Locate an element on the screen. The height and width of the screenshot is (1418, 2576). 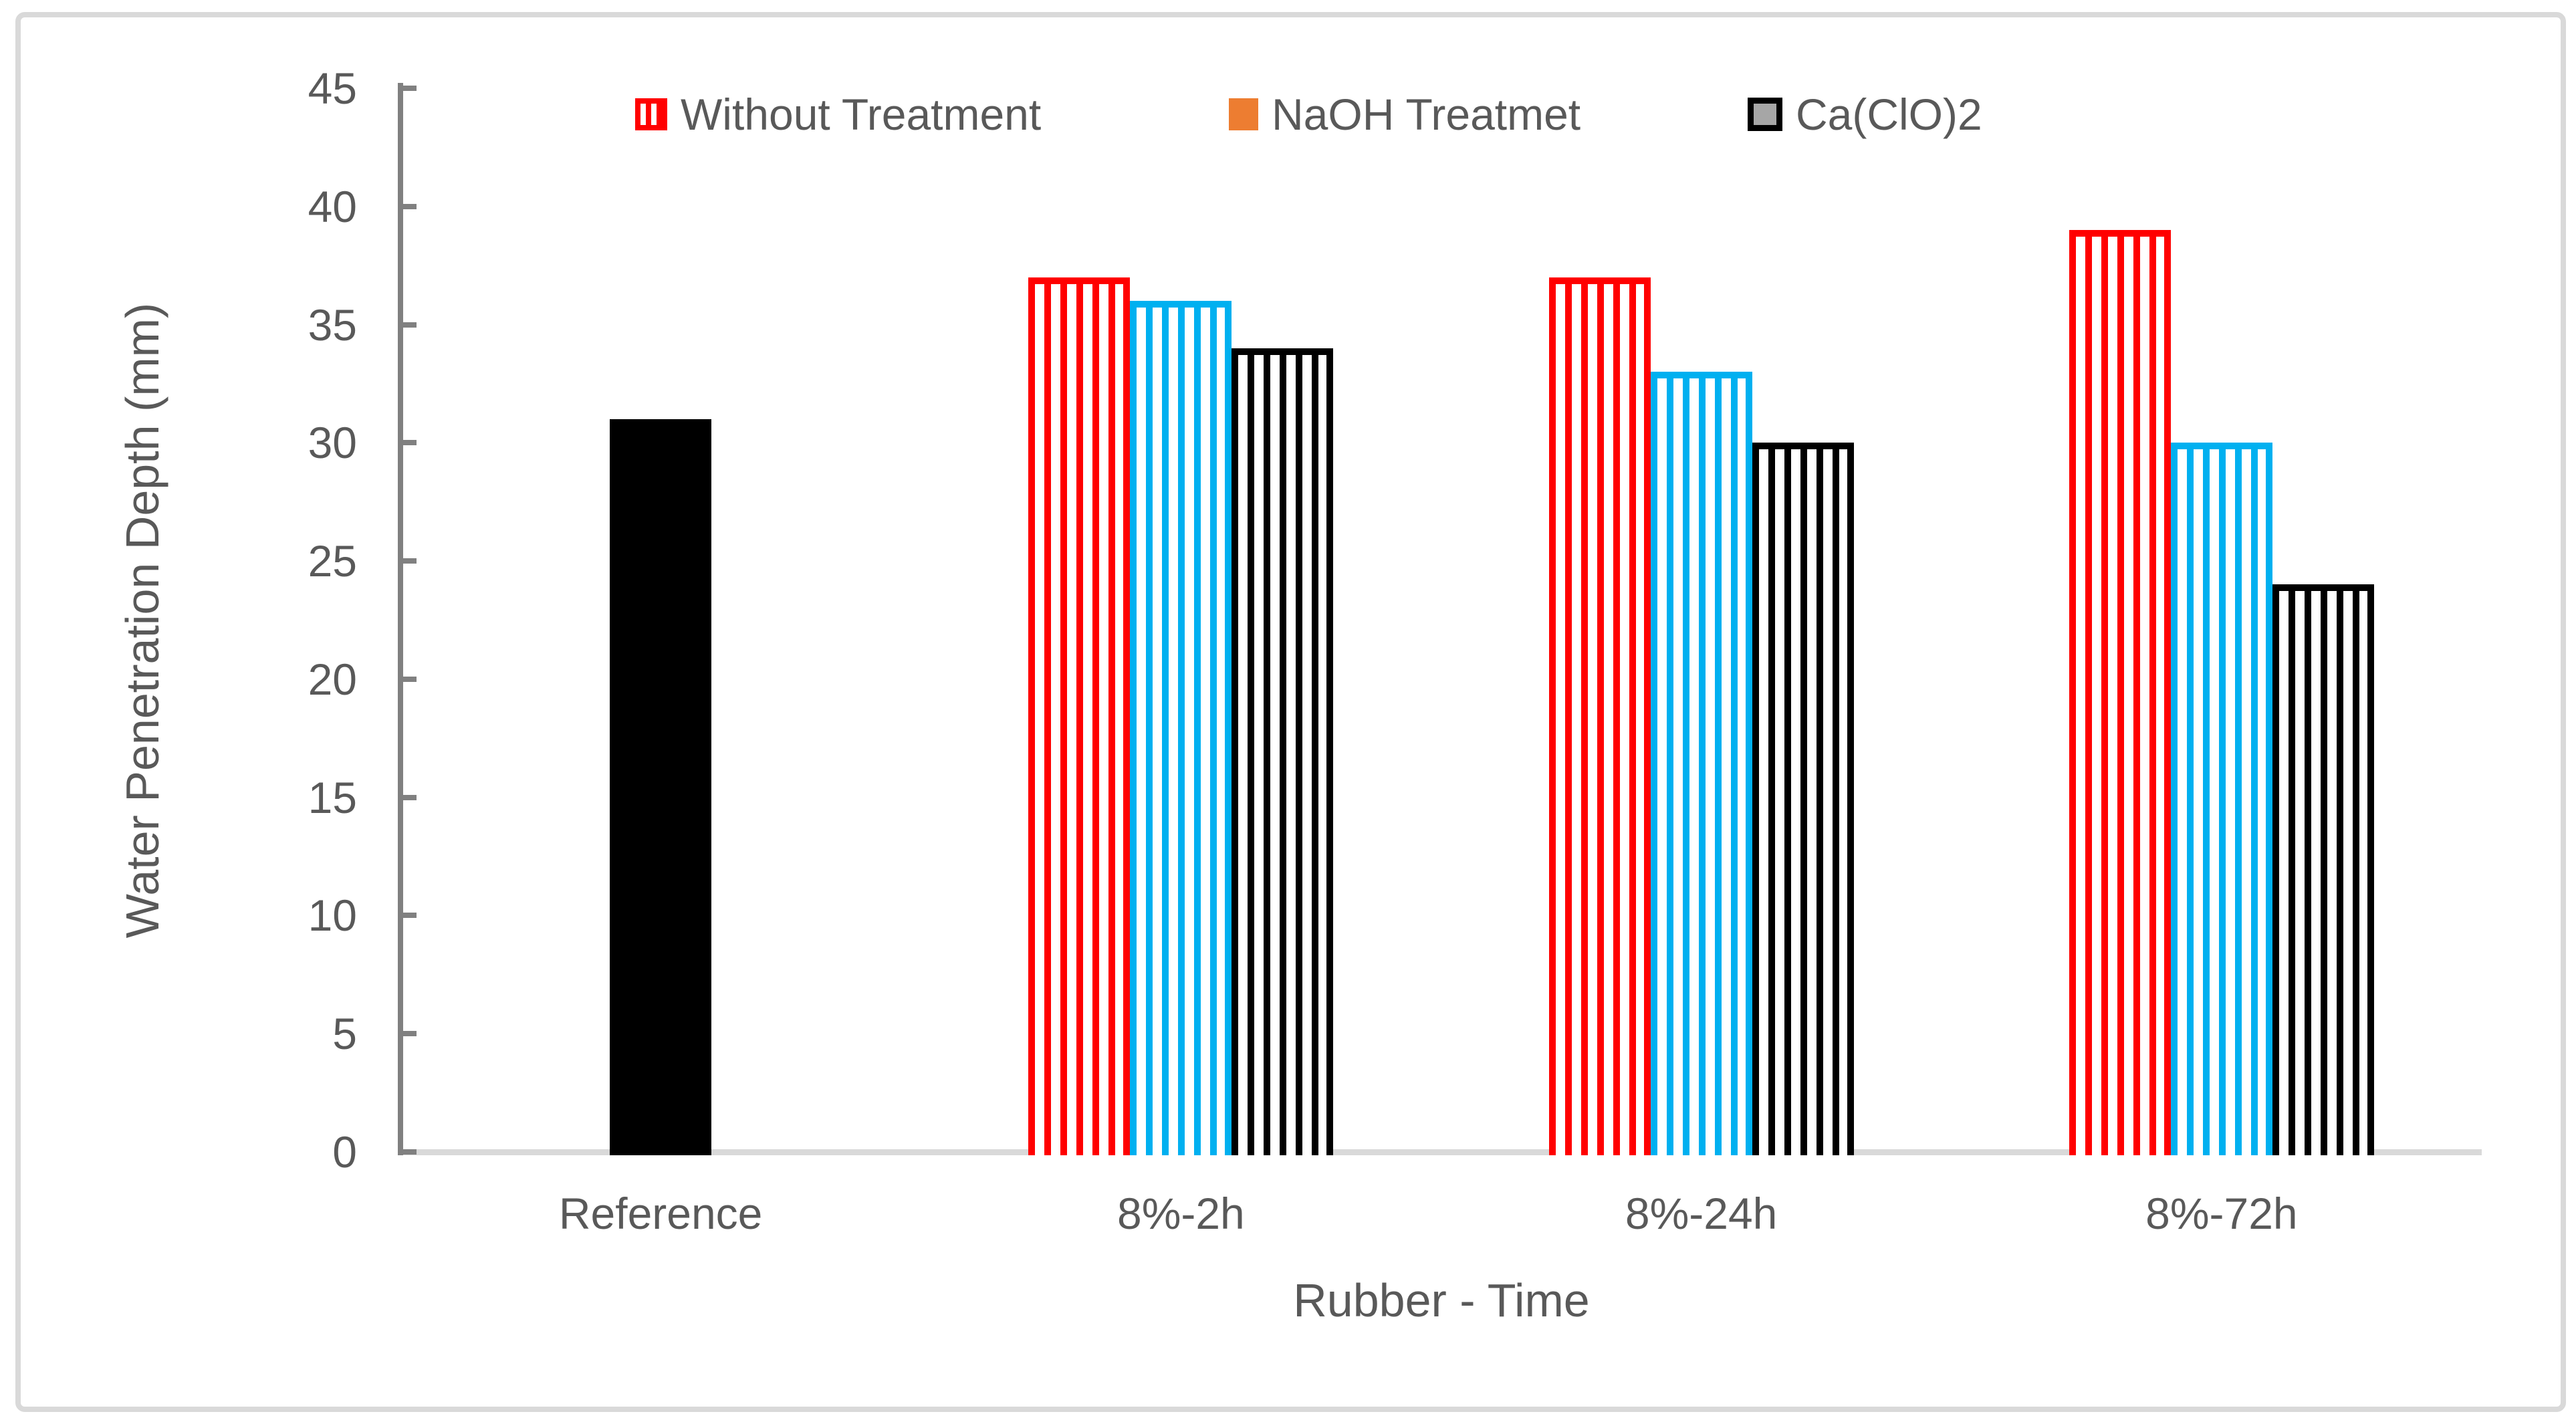
x-axis-title: Rubber - Time is located at coordinates (1441, 1300).